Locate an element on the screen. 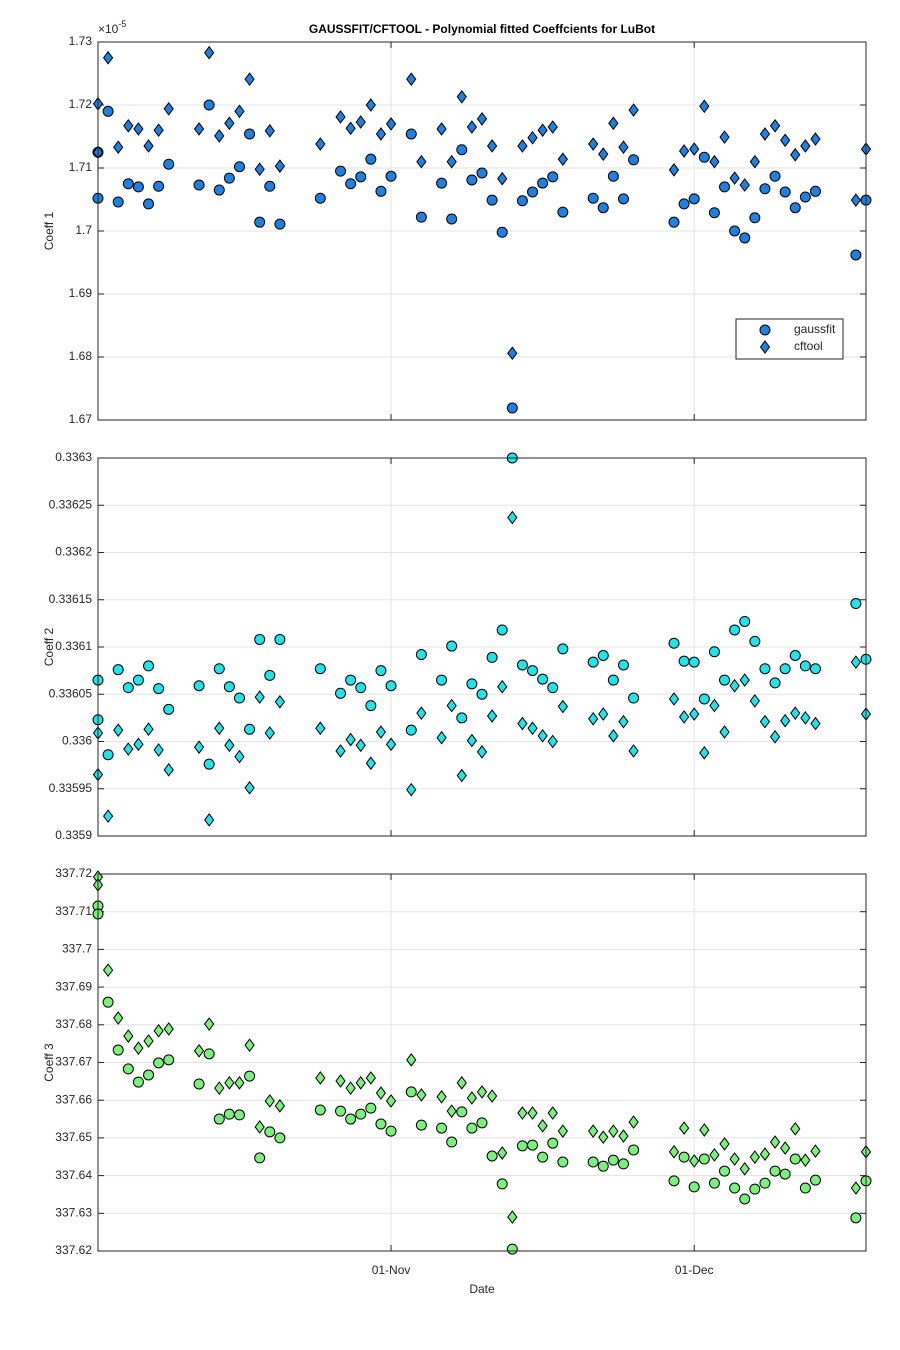 This screenshot has height=1350, width=900. y-tick-label: 337.64 is located at coordinates (73, 1175).